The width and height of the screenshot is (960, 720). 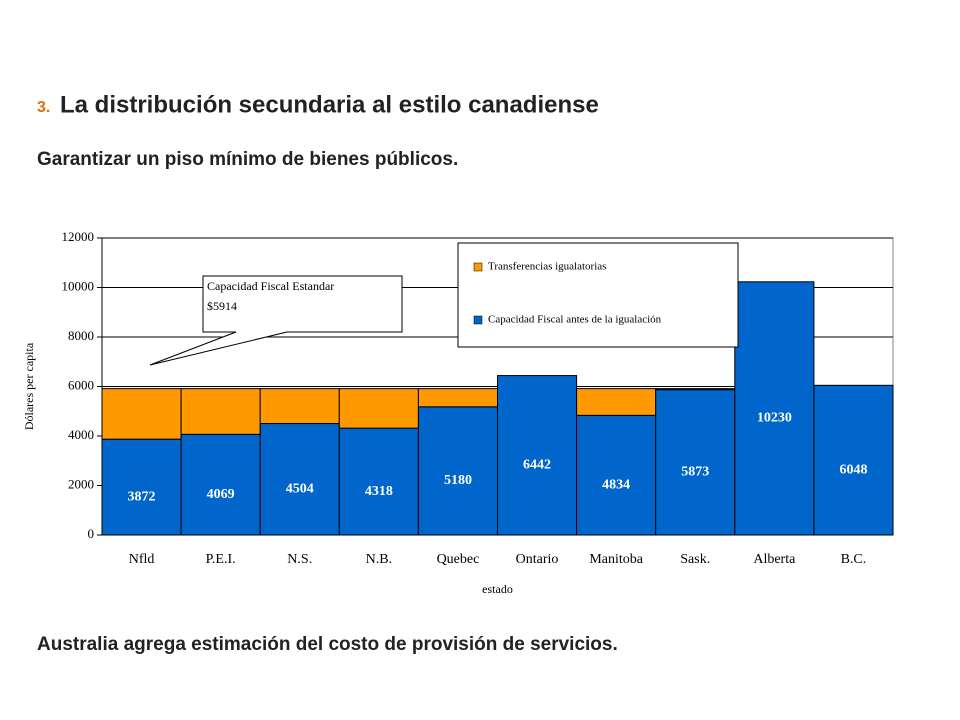 I want to click on data-label: 3872, so click(x=142, y=496).